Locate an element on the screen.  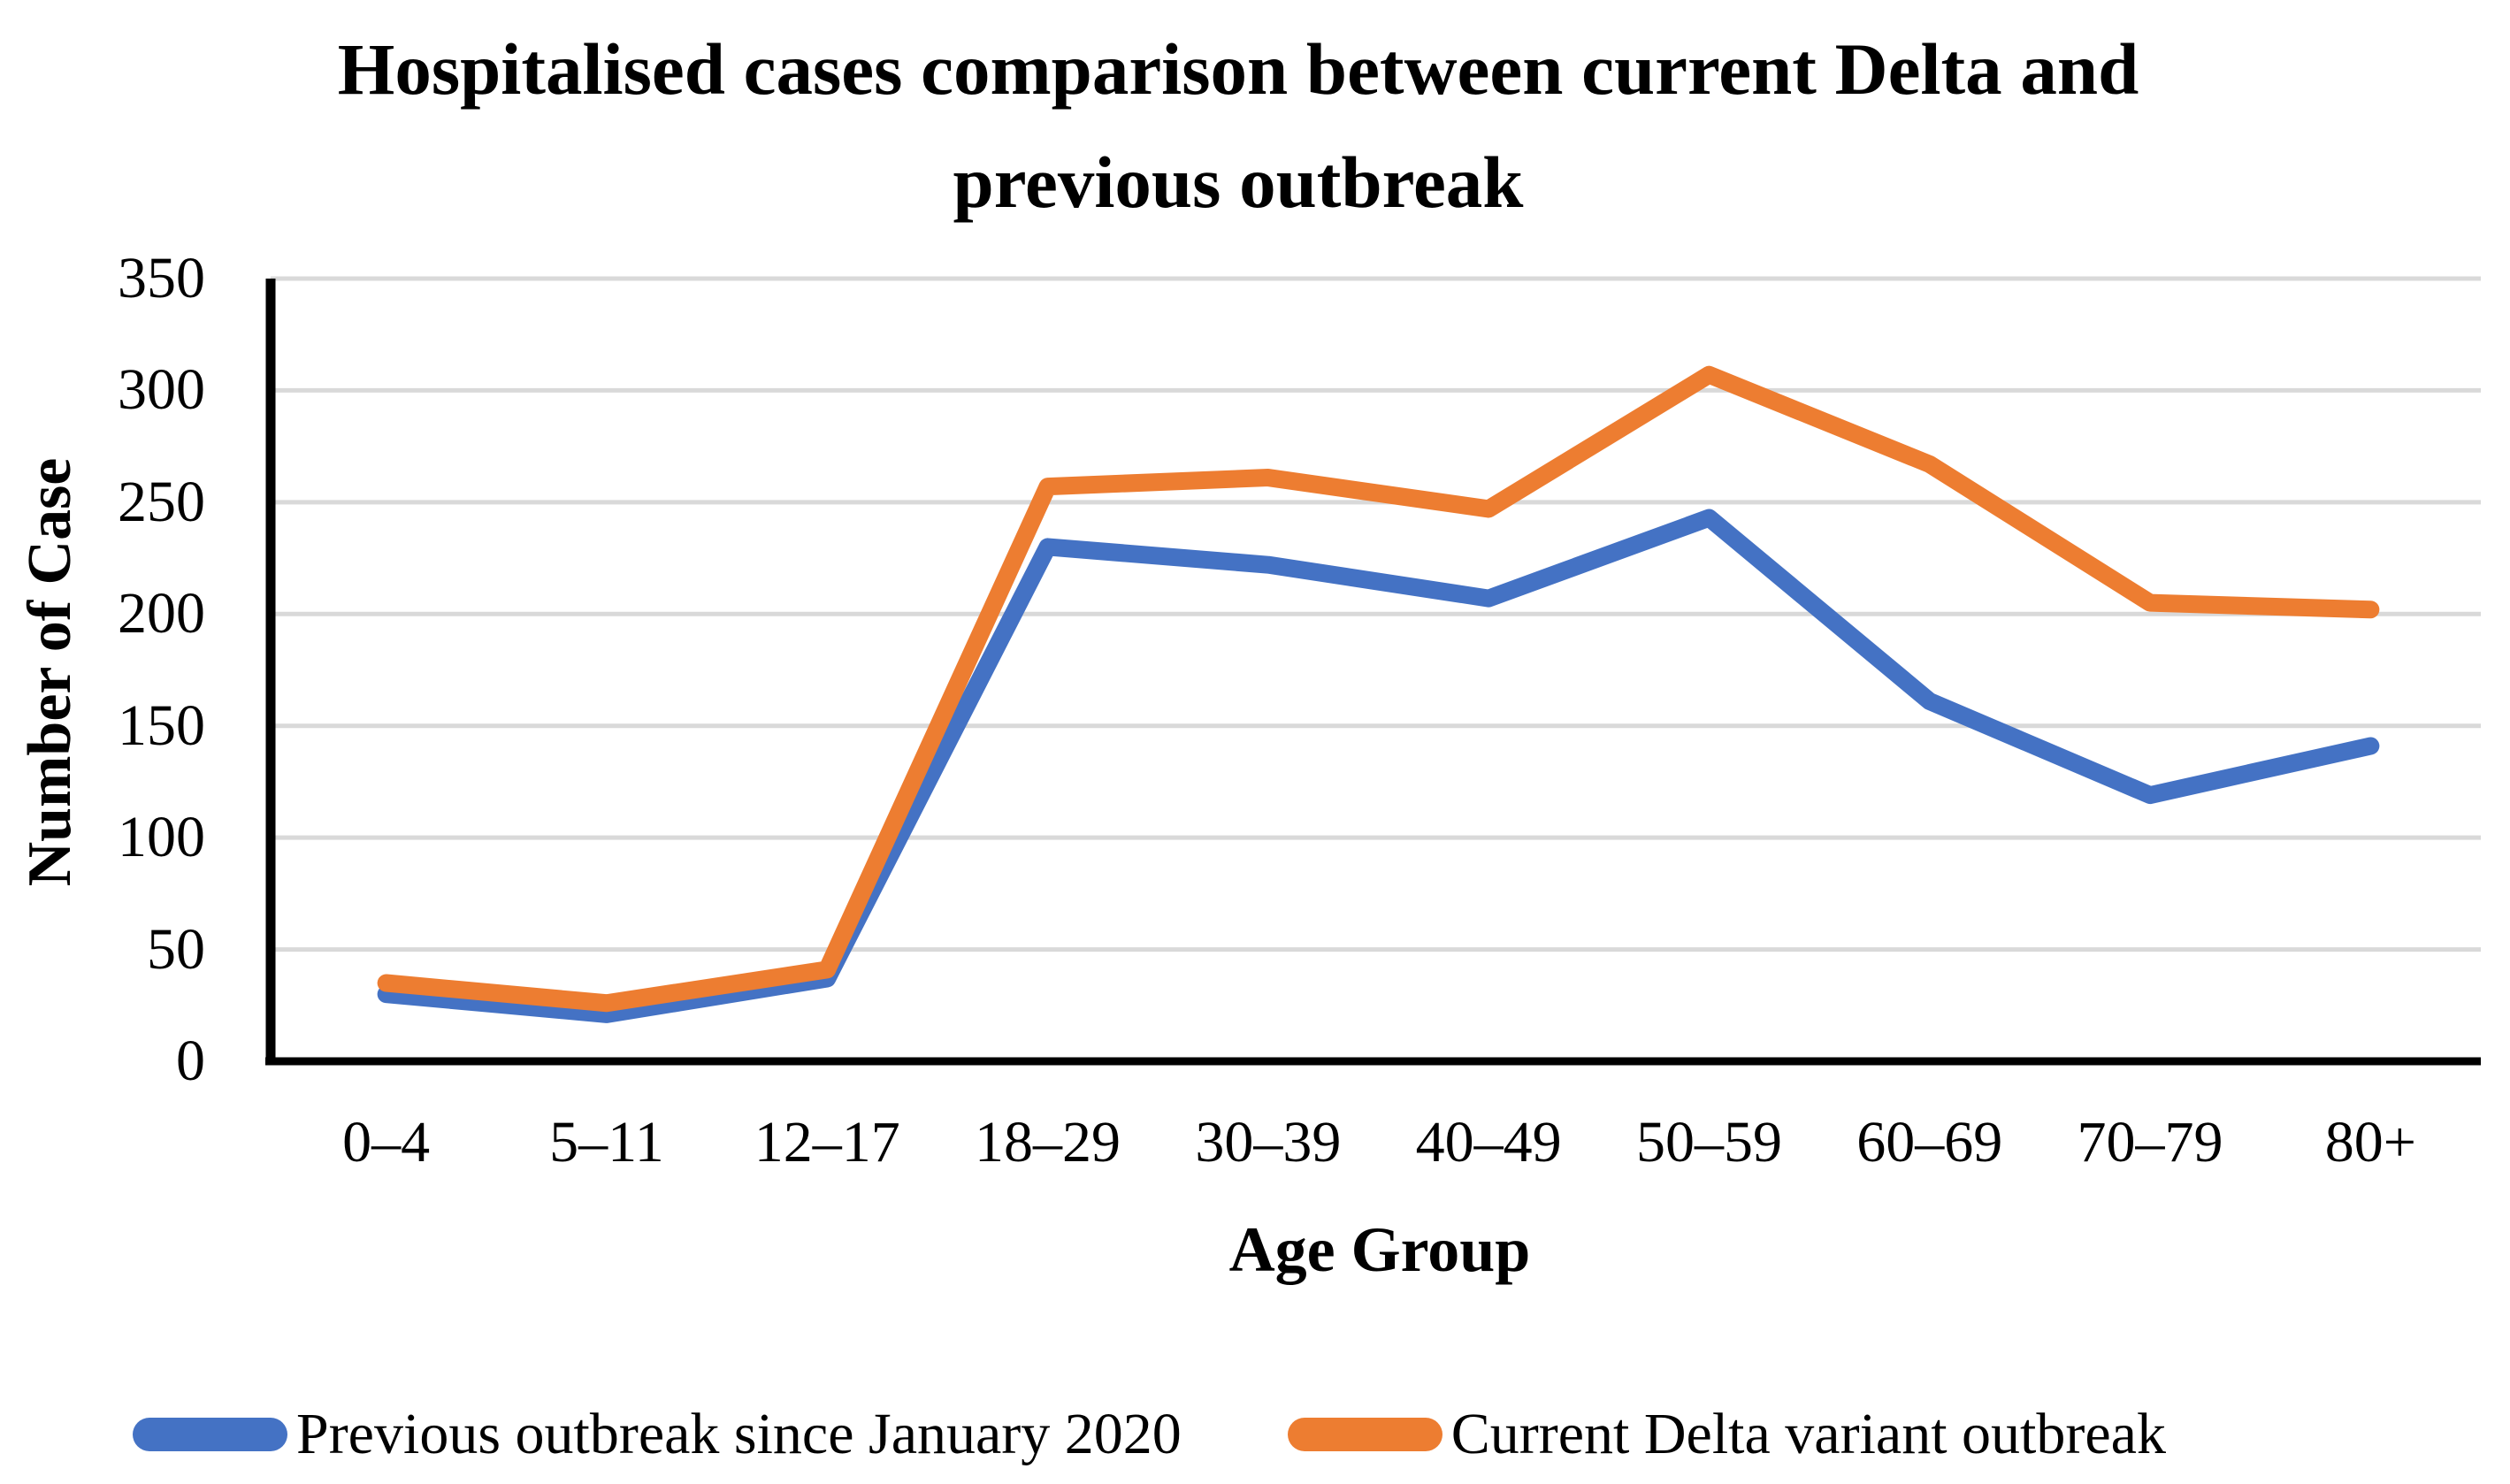
y-tick-label: 350 is located at coordinates (161, 278).